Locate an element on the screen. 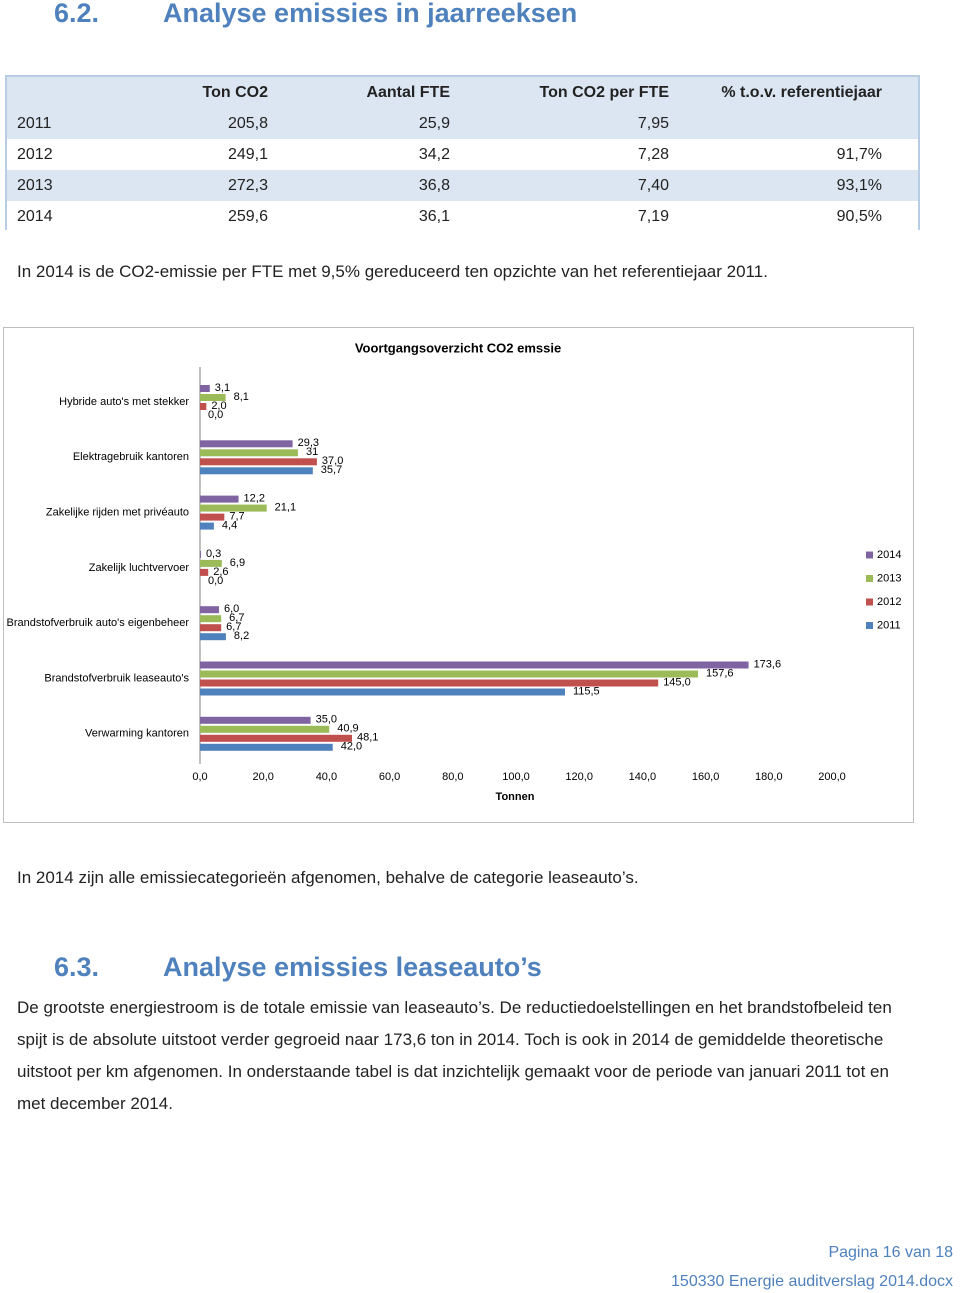  data-label: 6,9 is located at coordinates (237, 563).